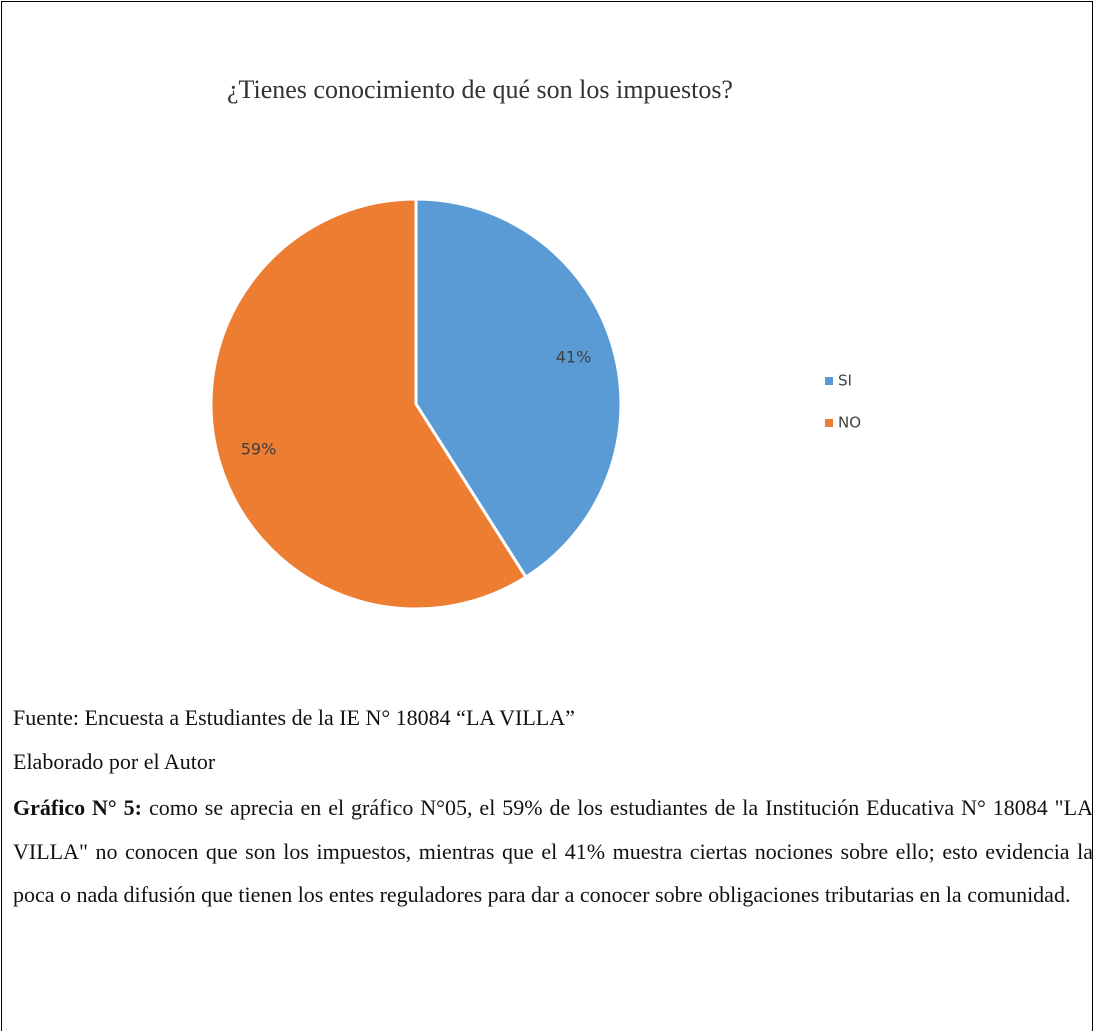  I want to click on pie-slice, so click(368, 404).